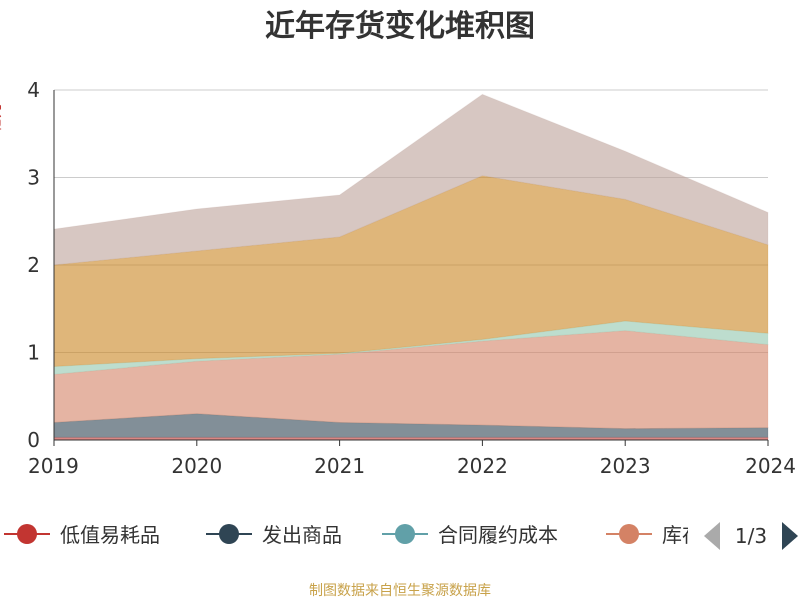 The width and height of the screenshot is (800, 600). What do you see at coordinates (196, 466) in the screenshot?
I see `x-tick-label: 2020` at bounding box center [196, 466].